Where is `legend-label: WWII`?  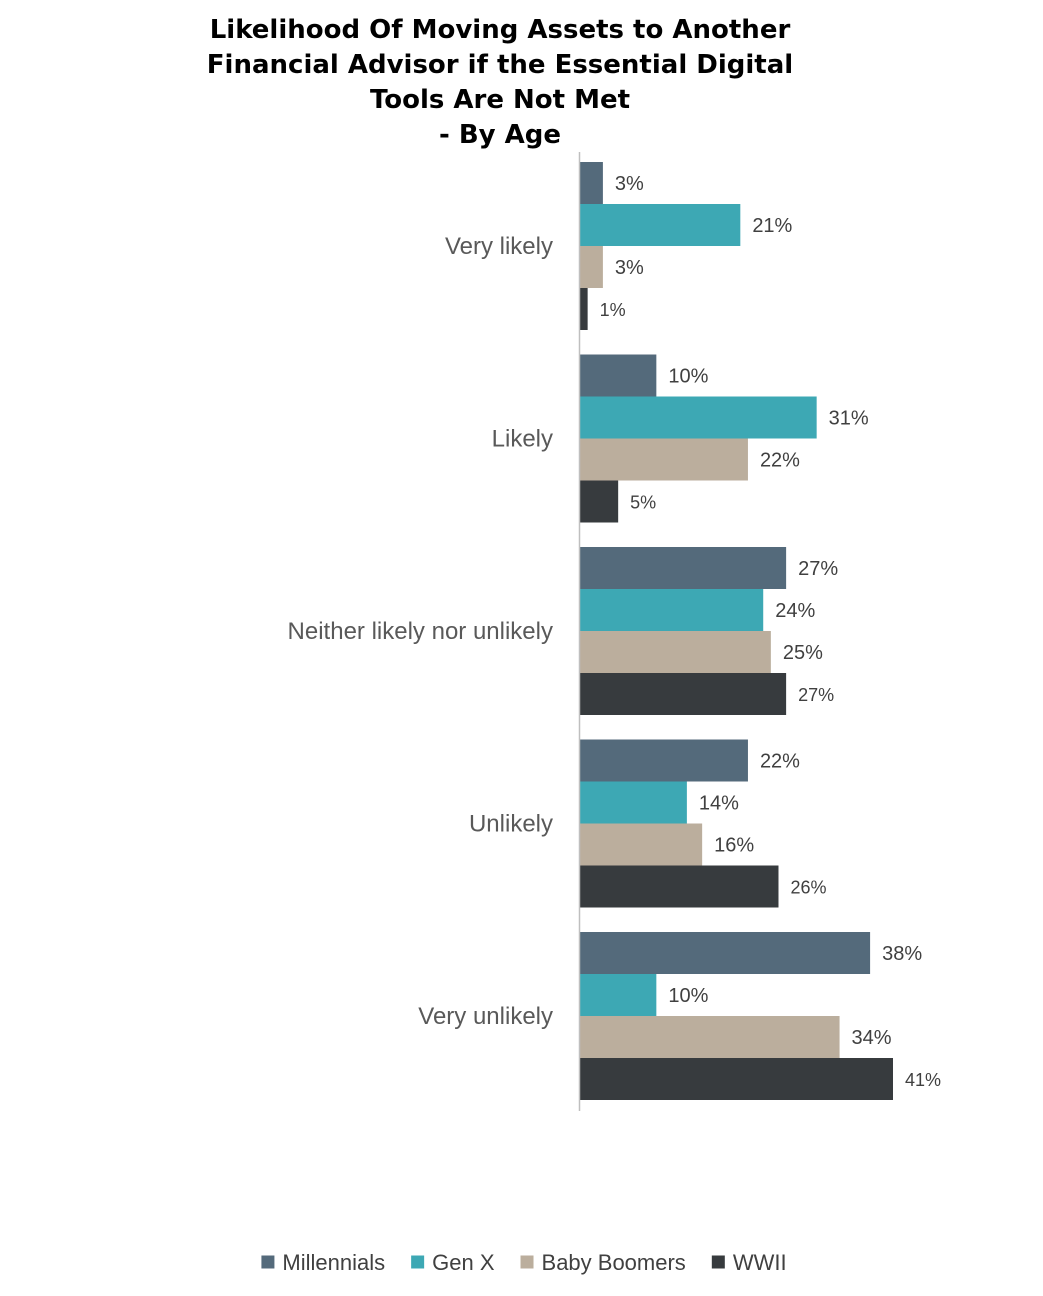 legend-label: WWII is located at coordinates (760, 1262).